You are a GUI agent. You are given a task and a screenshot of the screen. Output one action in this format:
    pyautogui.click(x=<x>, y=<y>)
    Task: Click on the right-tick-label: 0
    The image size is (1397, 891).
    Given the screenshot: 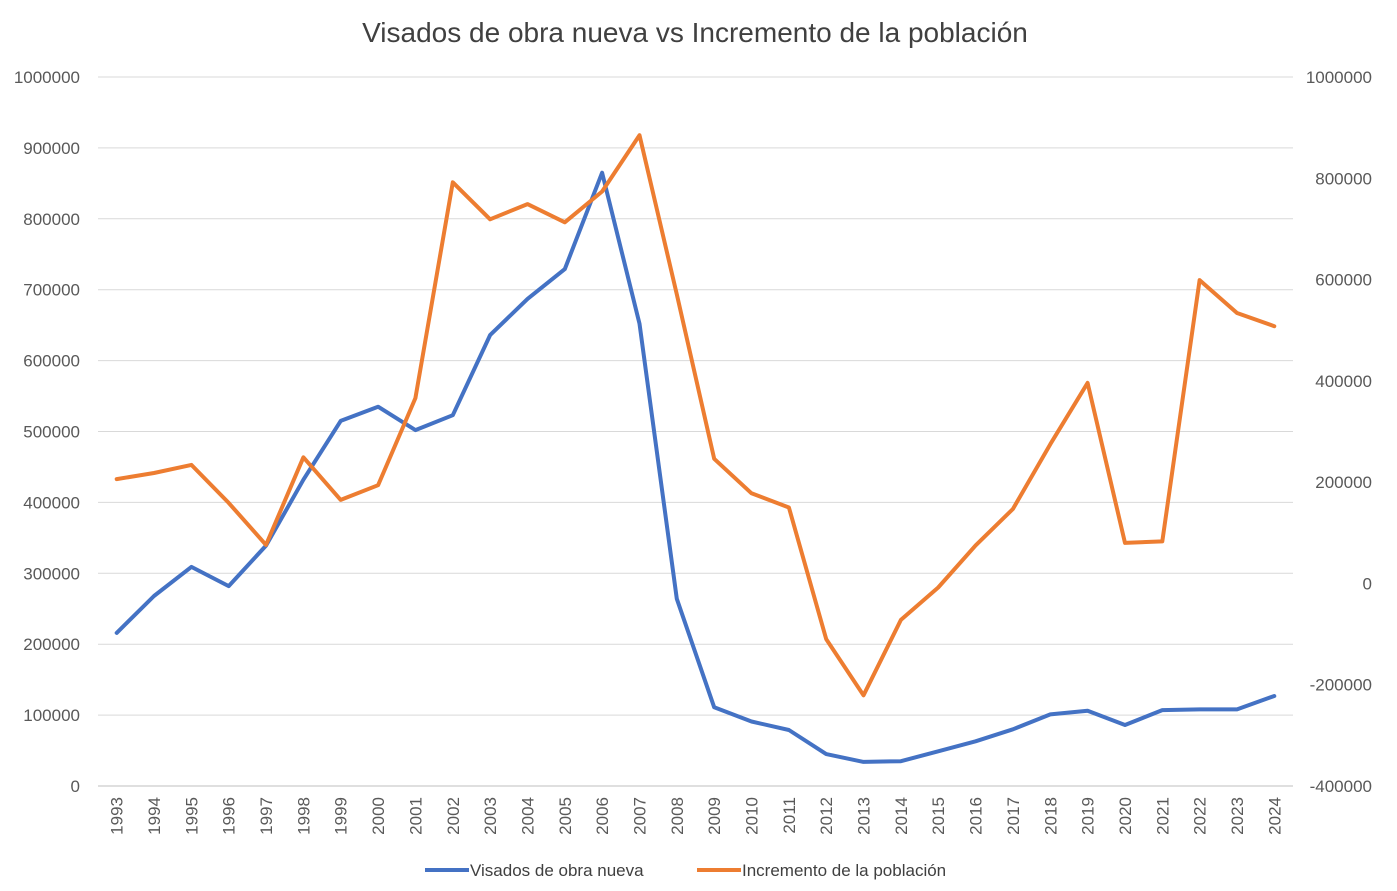 What is the action you would take?
    pyautogui.click(x=1367, y=583)
    